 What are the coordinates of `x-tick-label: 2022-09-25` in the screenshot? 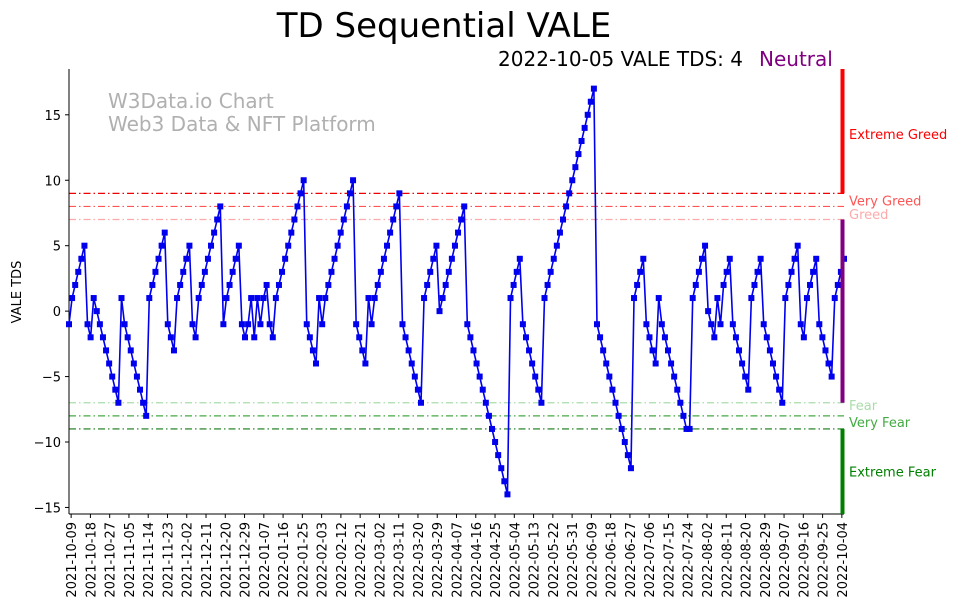 It's located at (824, 560).